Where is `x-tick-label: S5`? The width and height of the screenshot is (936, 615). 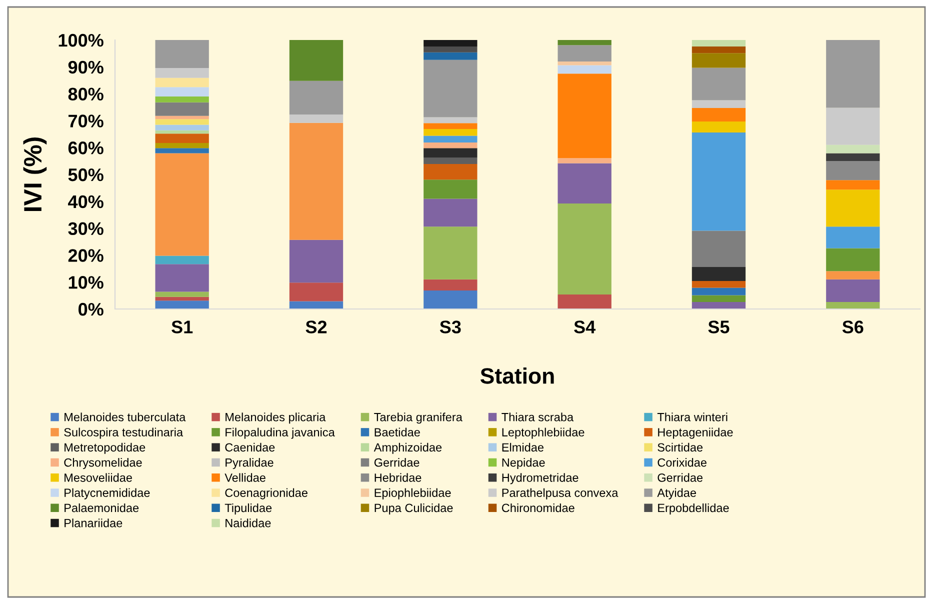 x-tick-label: S5 is located at coordinates (719, 327).